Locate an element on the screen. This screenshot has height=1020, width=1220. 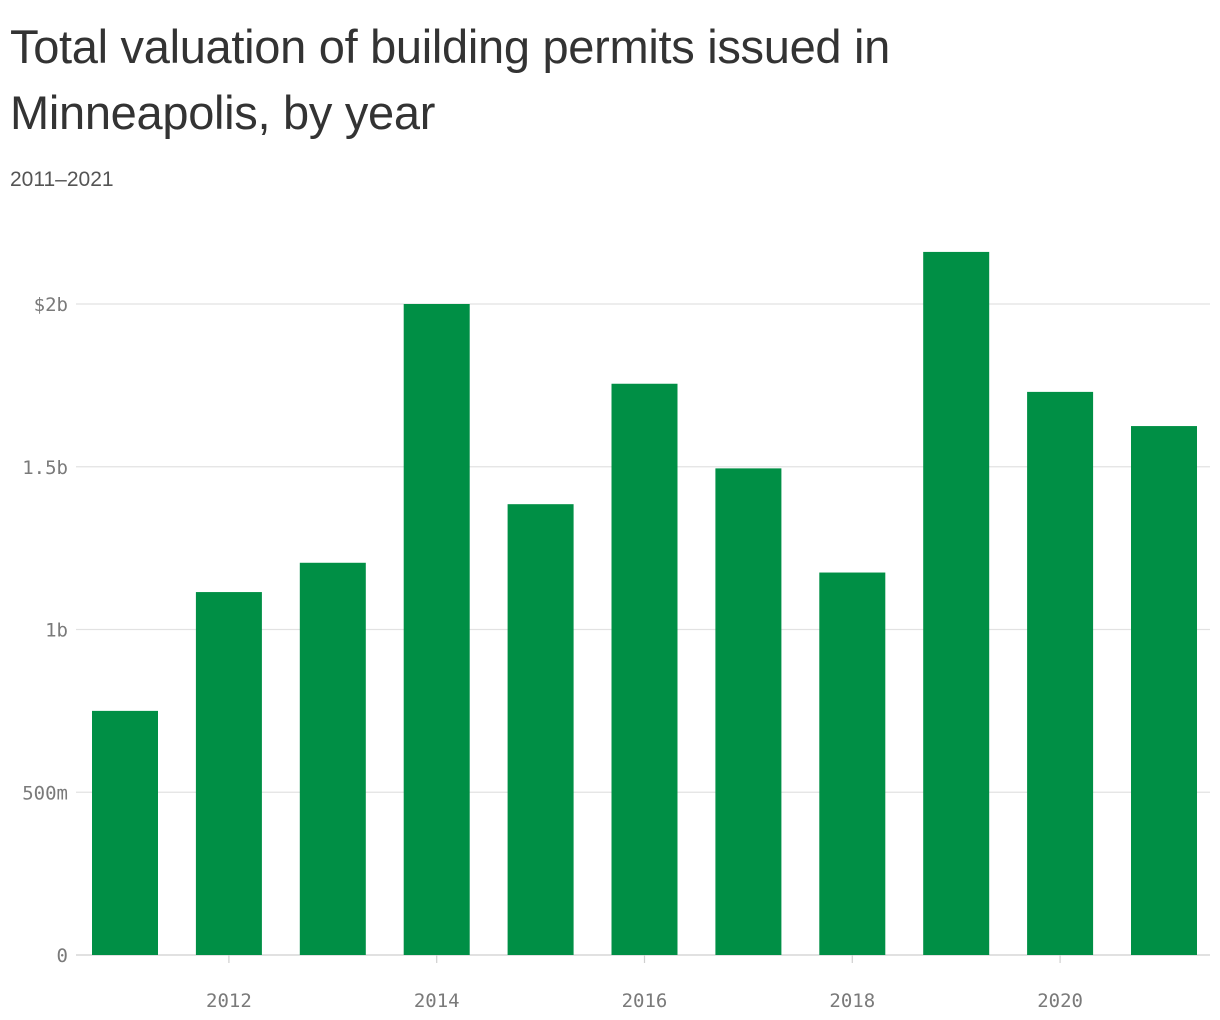
x-tick-label: 2012 is located at coordinates (229, 1001).